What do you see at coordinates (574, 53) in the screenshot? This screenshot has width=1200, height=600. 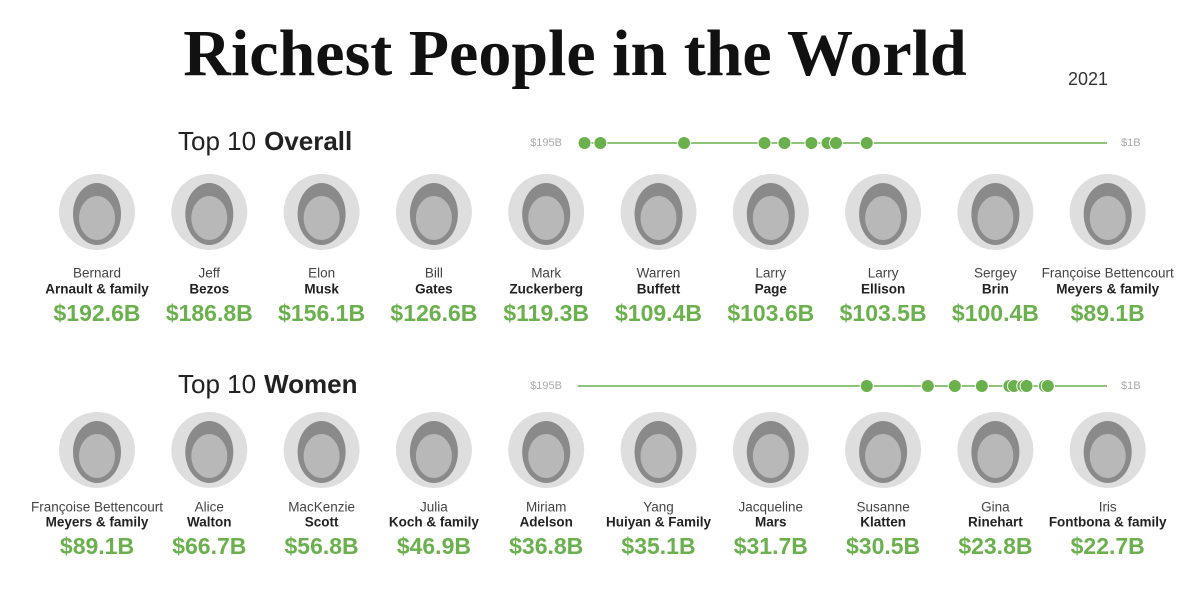 I see `title: Richest People in the World` at bounding box center [574, 53].